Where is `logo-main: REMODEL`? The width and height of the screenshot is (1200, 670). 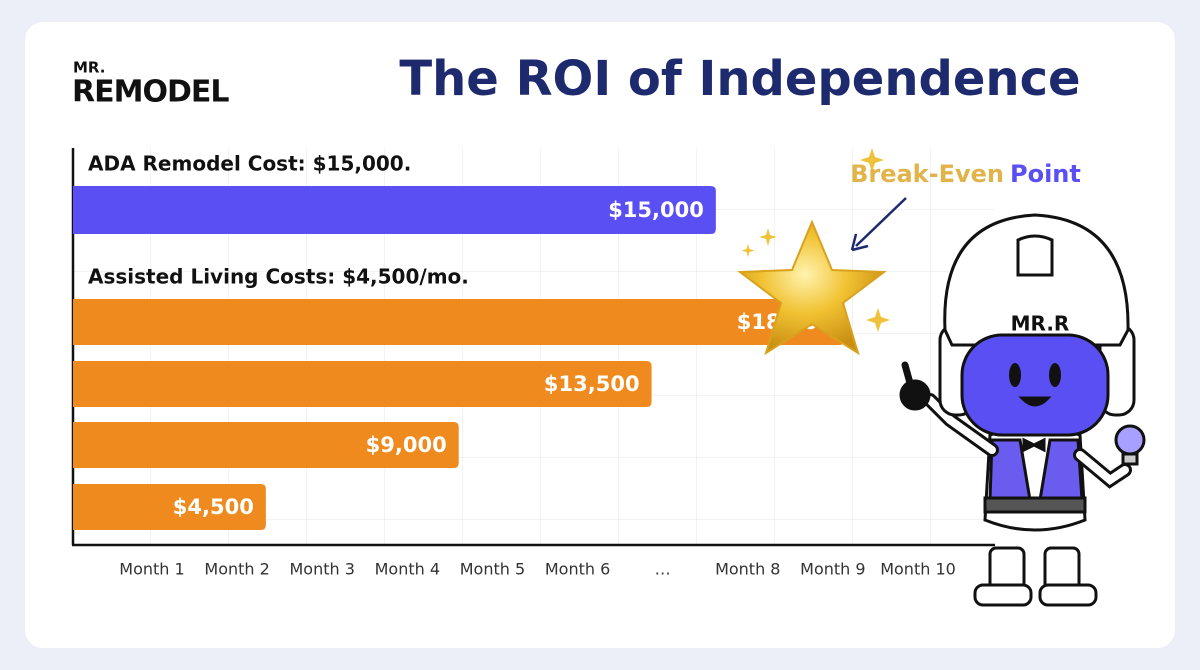
logo-main: REMODEL is located at coordinates (150, 92).